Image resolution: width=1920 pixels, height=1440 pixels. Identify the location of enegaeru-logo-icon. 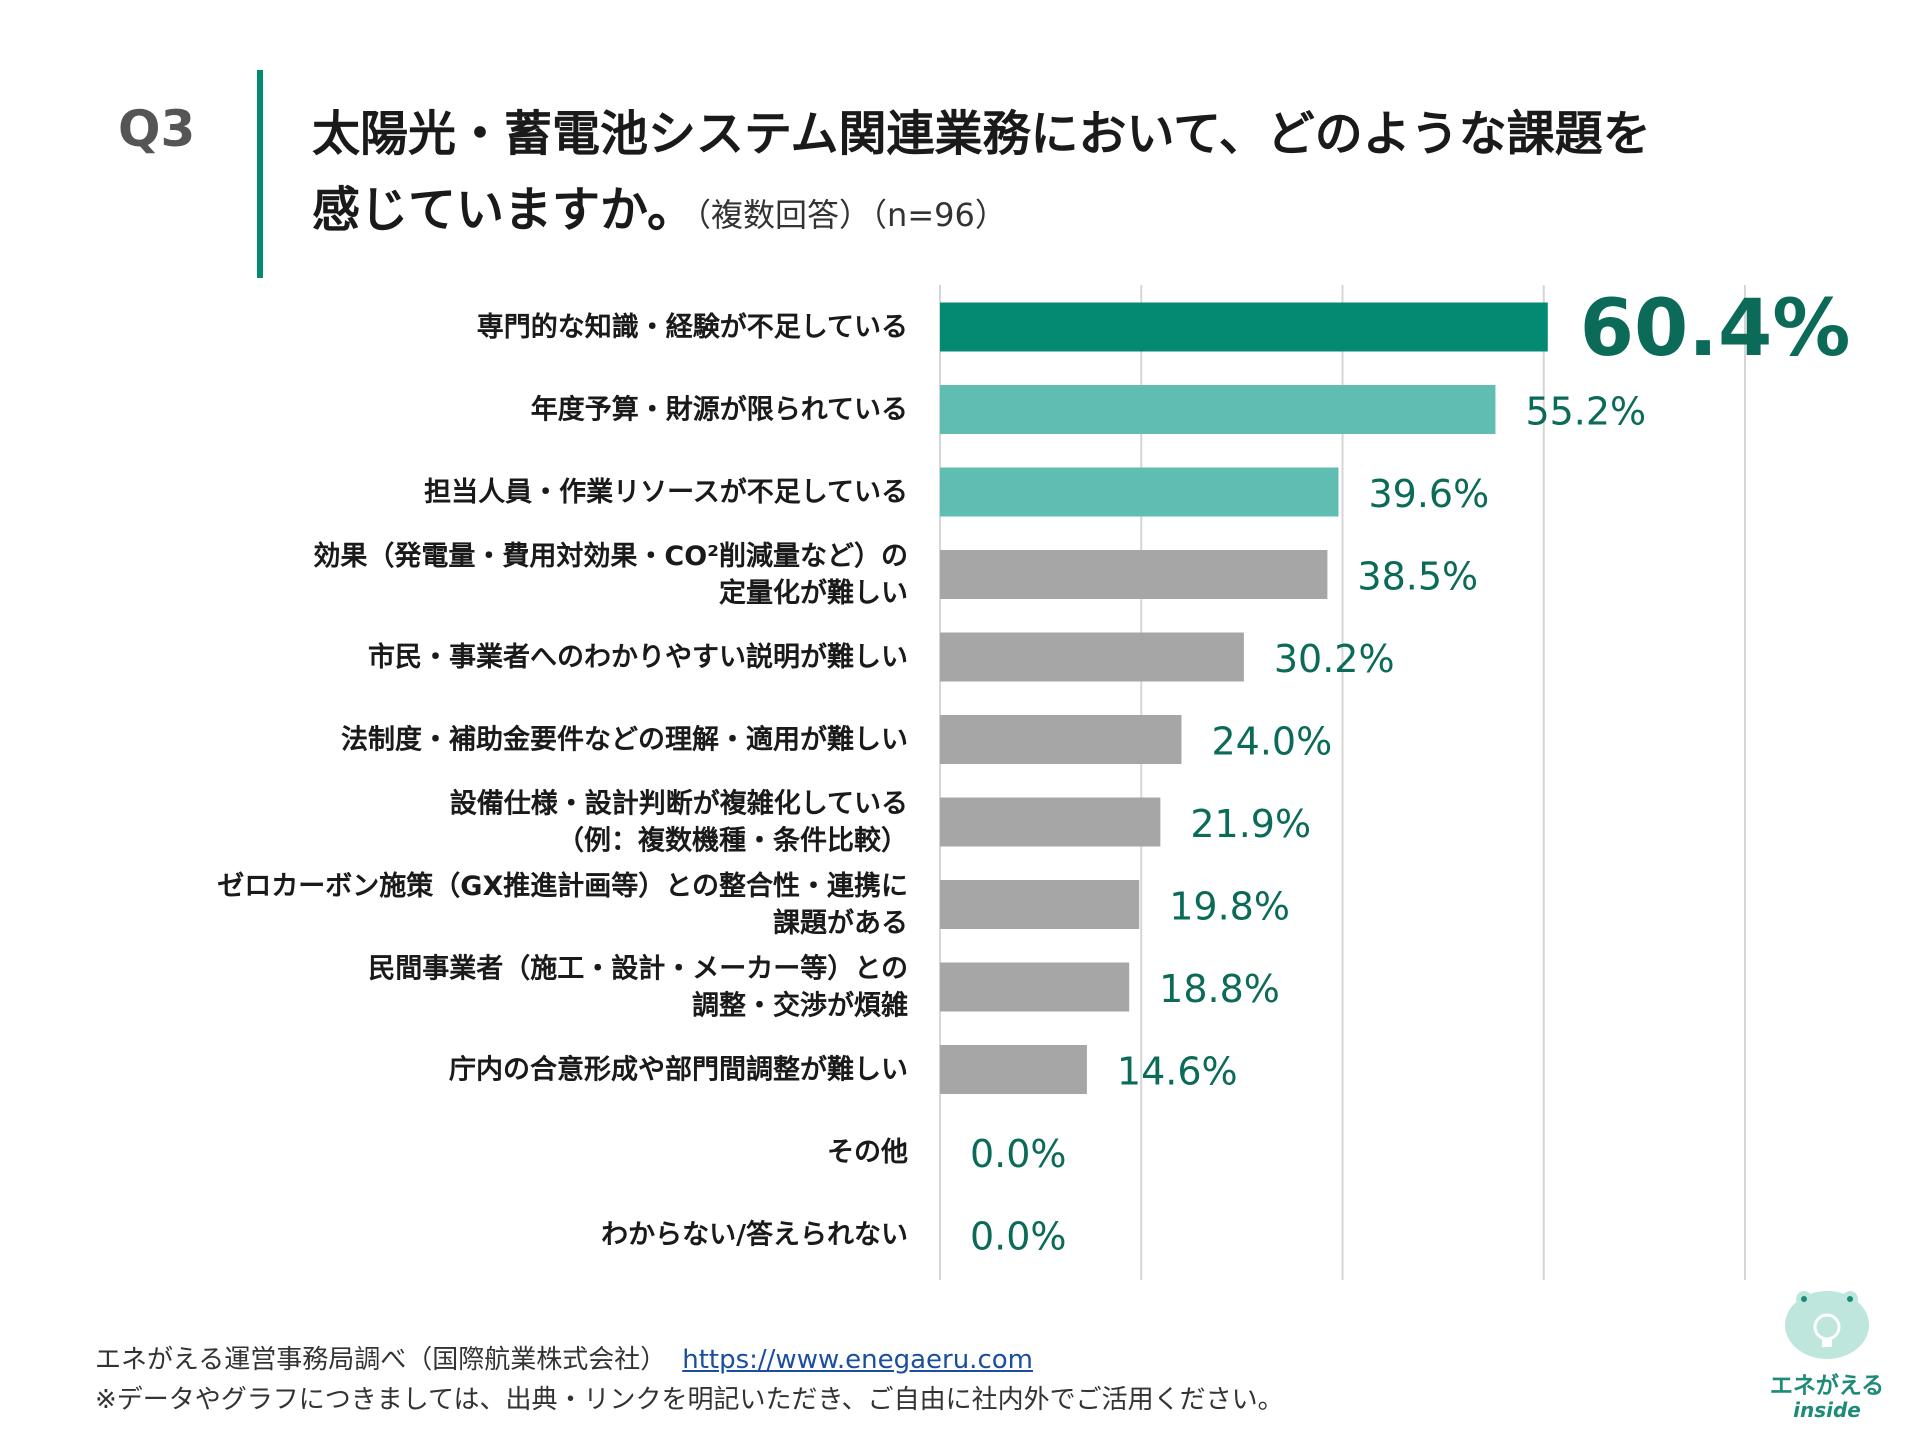
(1827, 1325).